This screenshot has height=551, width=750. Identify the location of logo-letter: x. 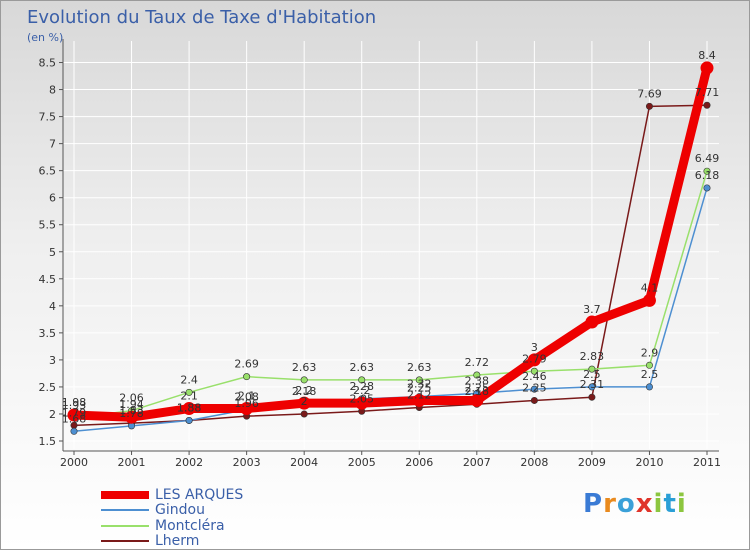
(644, 504).